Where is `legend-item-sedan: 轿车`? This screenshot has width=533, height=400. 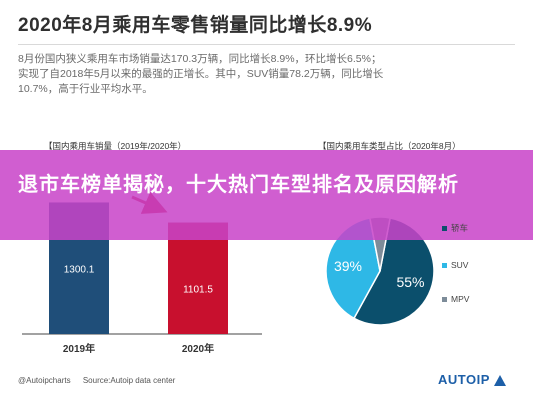
legend-item-sedan: 轿车 is located at coordinates (455, 228).